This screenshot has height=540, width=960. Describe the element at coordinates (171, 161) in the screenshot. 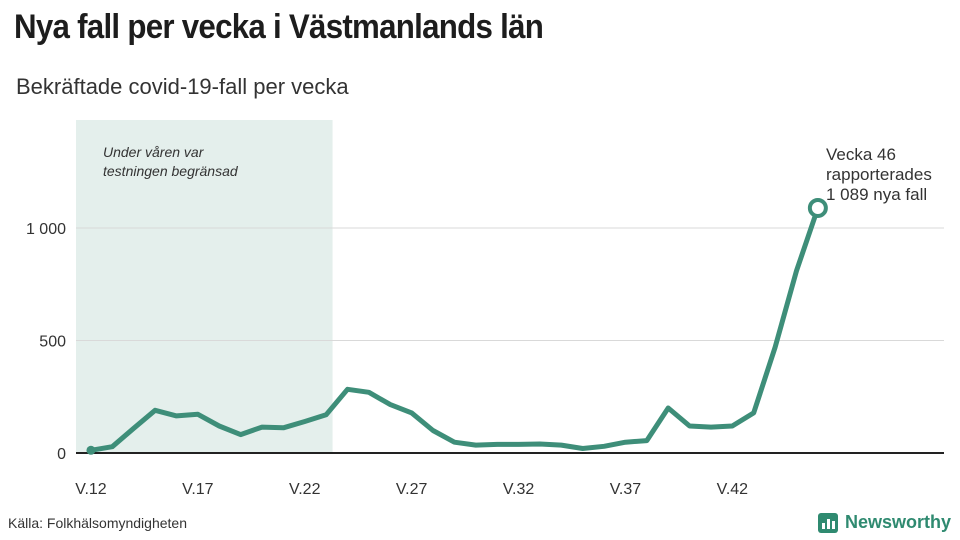

I see `highlight-region-label: Under våren var testningen begränsad` at that location.